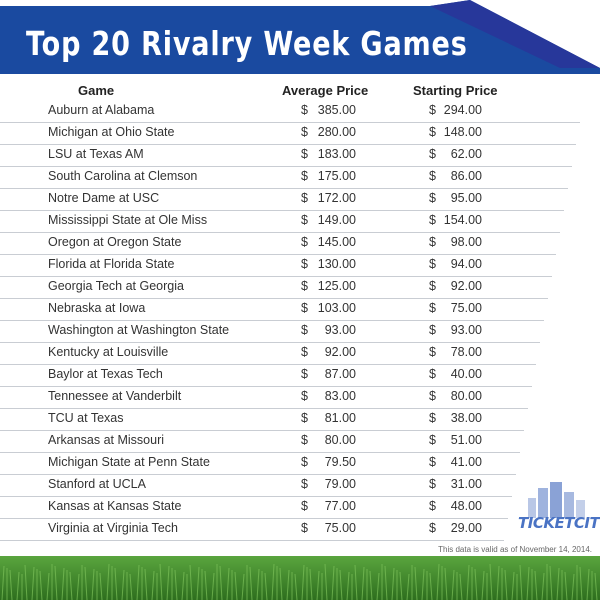 This screenshot has width=600, height=600. What do you see at coordinates (340, 330) in the screenshot?
I see `average-price: 93.00` at bounding box center [340, 330].